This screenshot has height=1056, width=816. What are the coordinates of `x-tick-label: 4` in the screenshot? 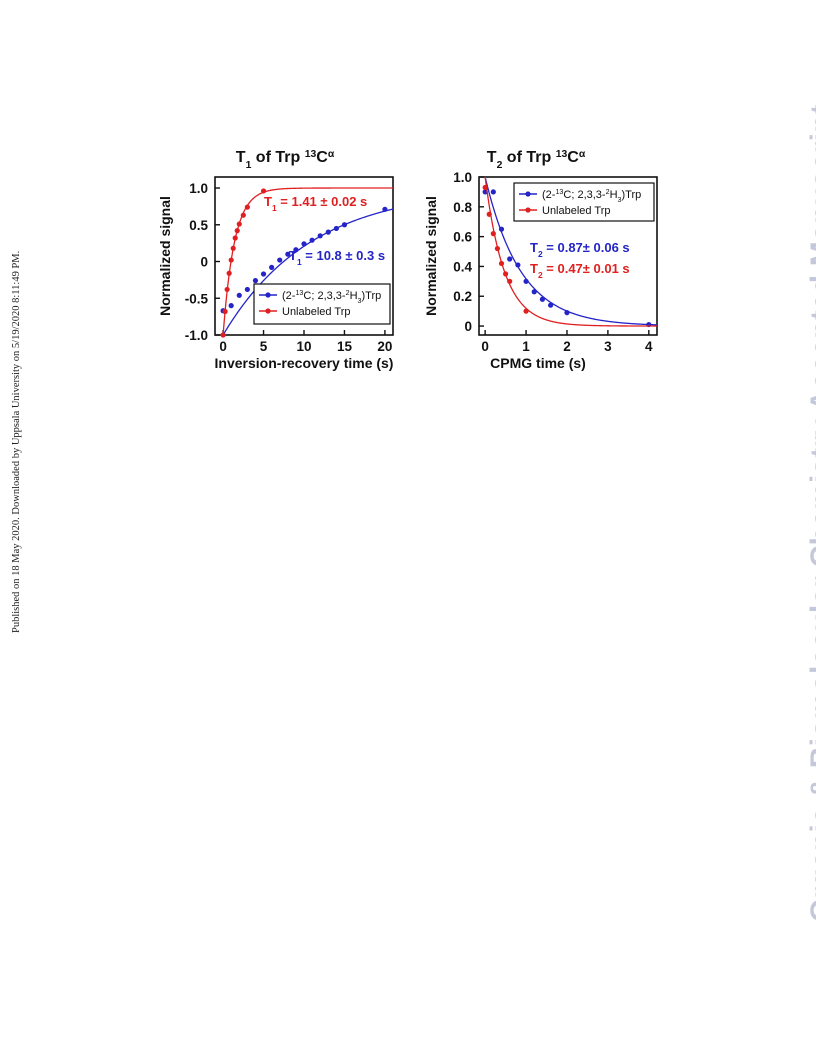 It's located at (649, 346).